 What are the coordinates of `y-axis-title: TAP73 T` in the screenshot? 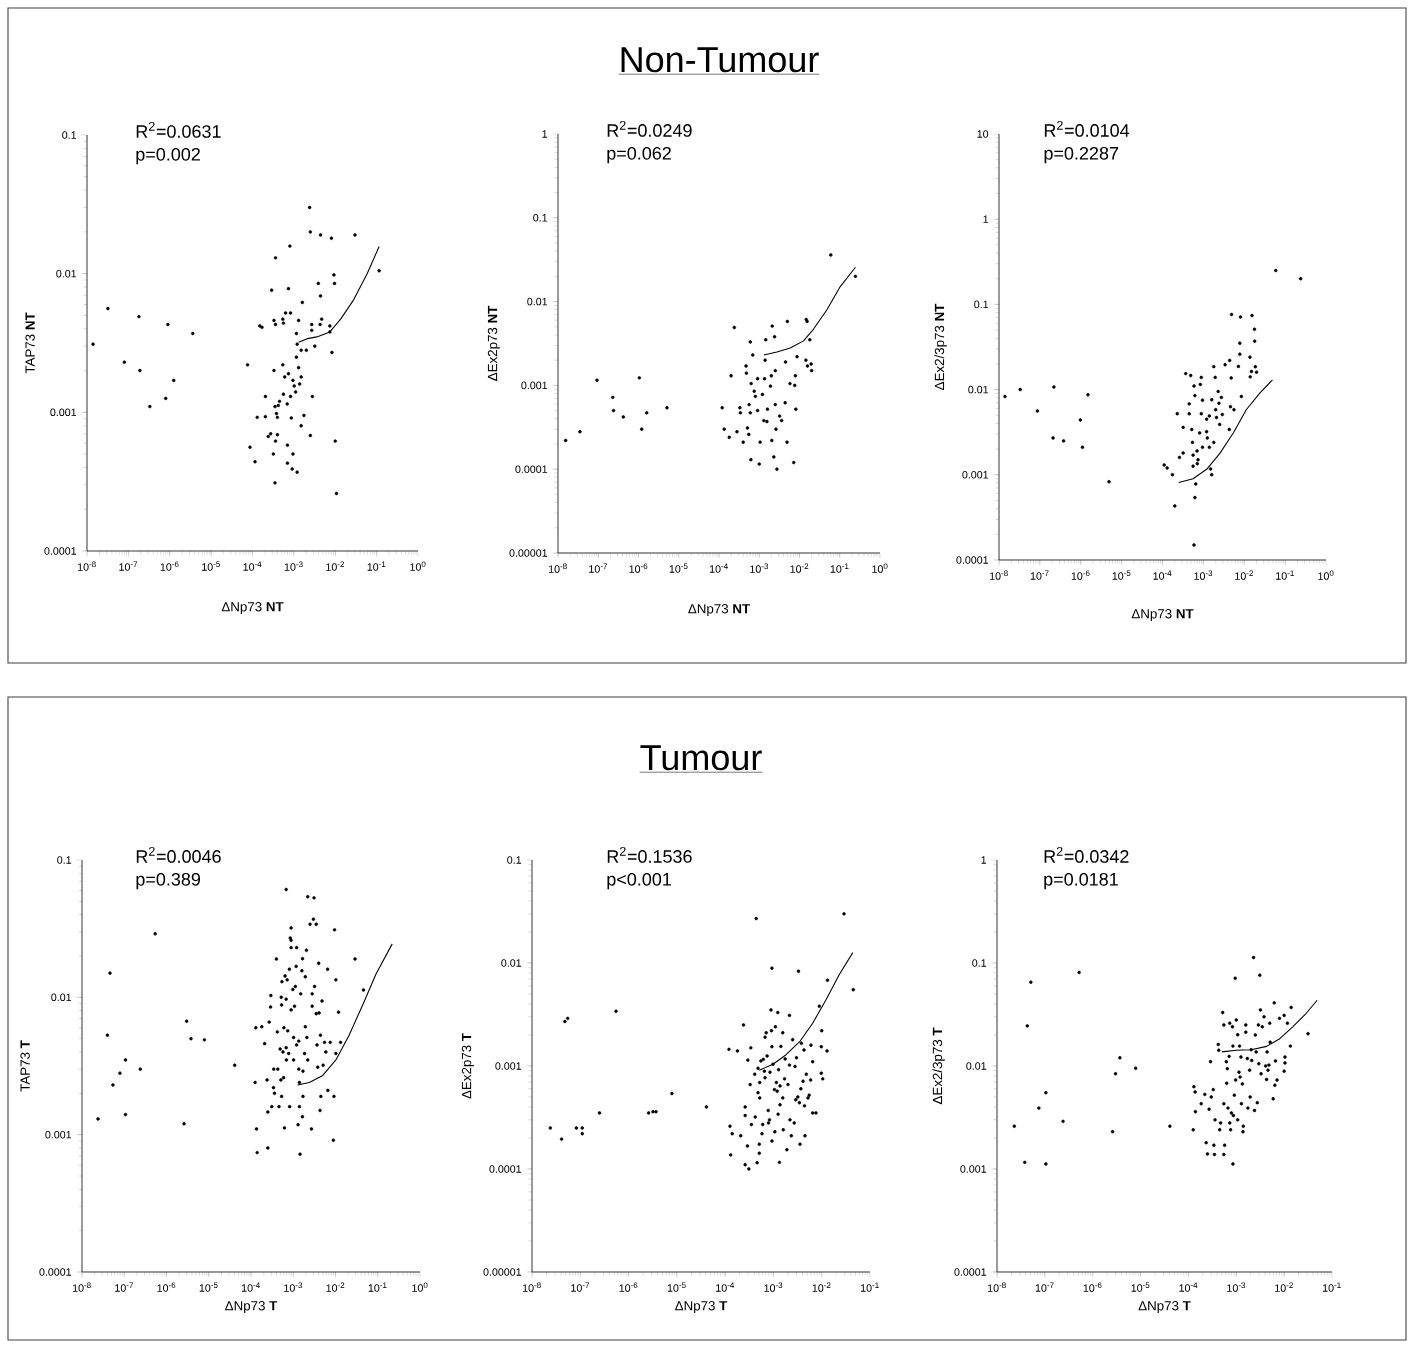 It's located at (25, 1066).